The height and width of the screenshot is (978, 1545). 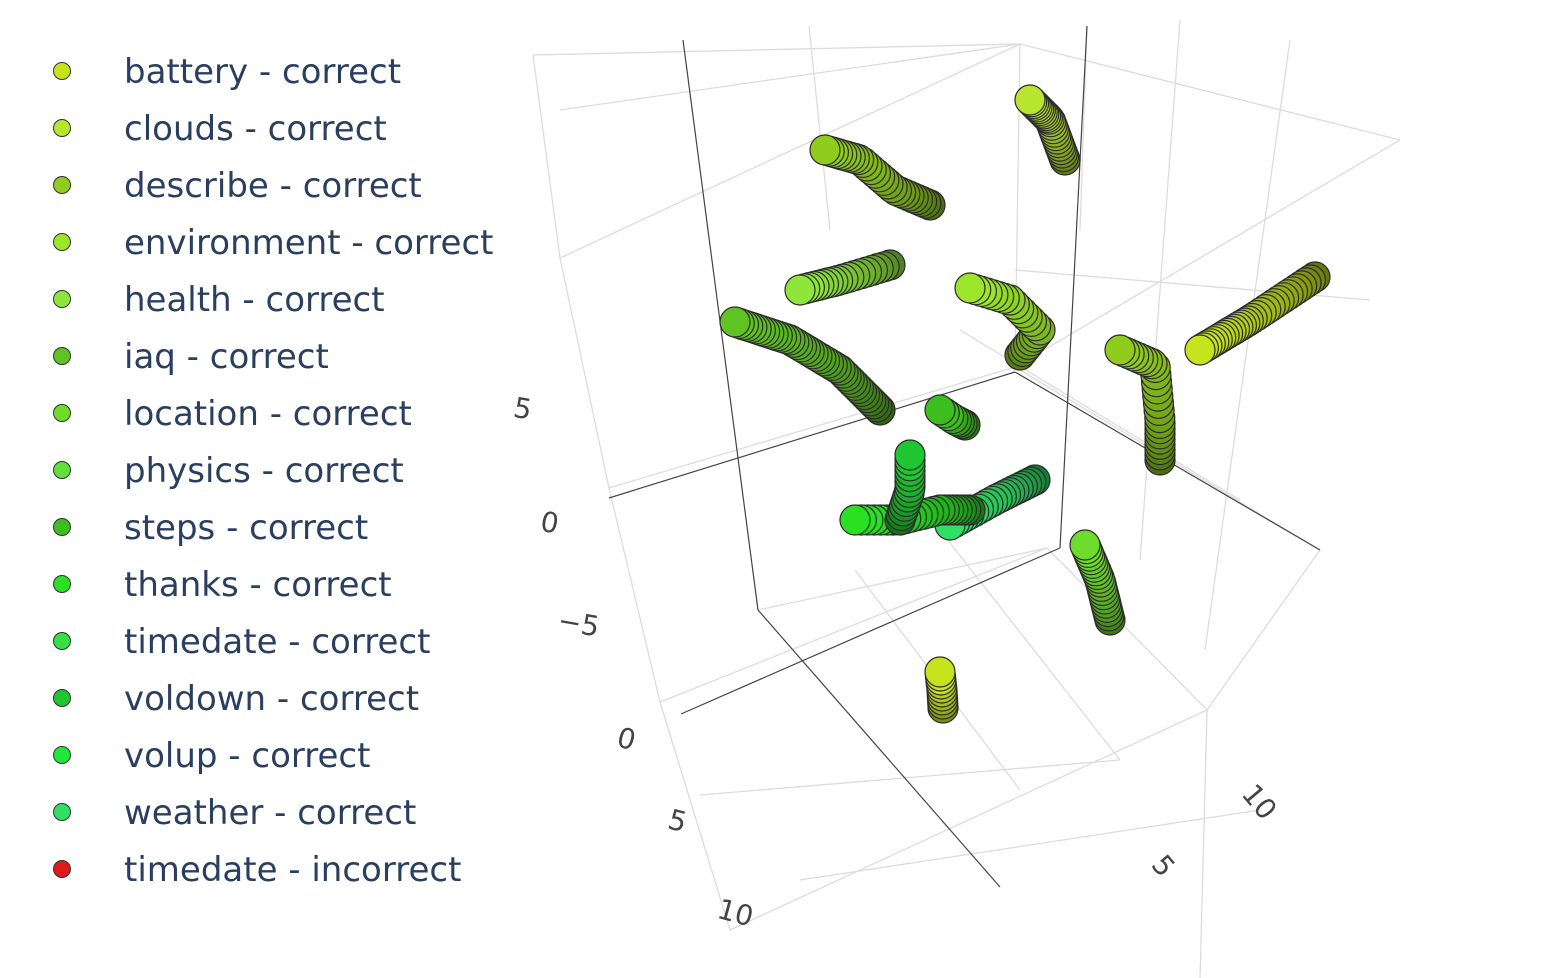 What do you see at coordinates (578, 624) in the screenshot?
I see `z-tick-label: −5` at bounding box center [578, 624].